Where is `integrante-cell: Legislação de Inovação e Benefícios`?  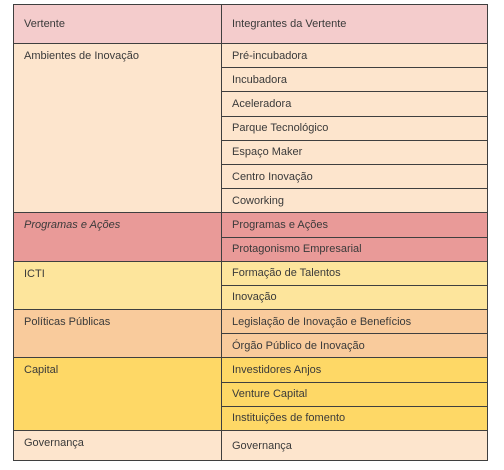 integrante-cell: Legislação de Inovação e Benefícios is located at coordinates (354, 322).